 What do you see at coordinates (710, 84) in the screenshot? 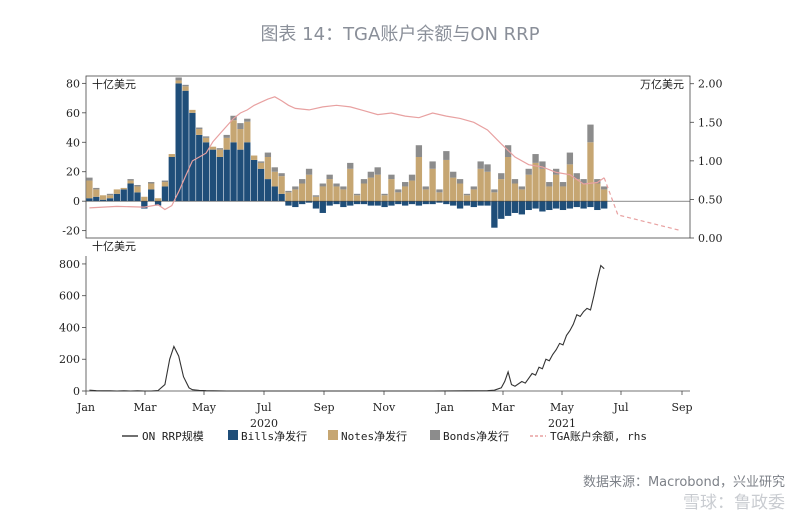
I see `top-right-tick-label: 2.00` at bounding box center [710, 84].